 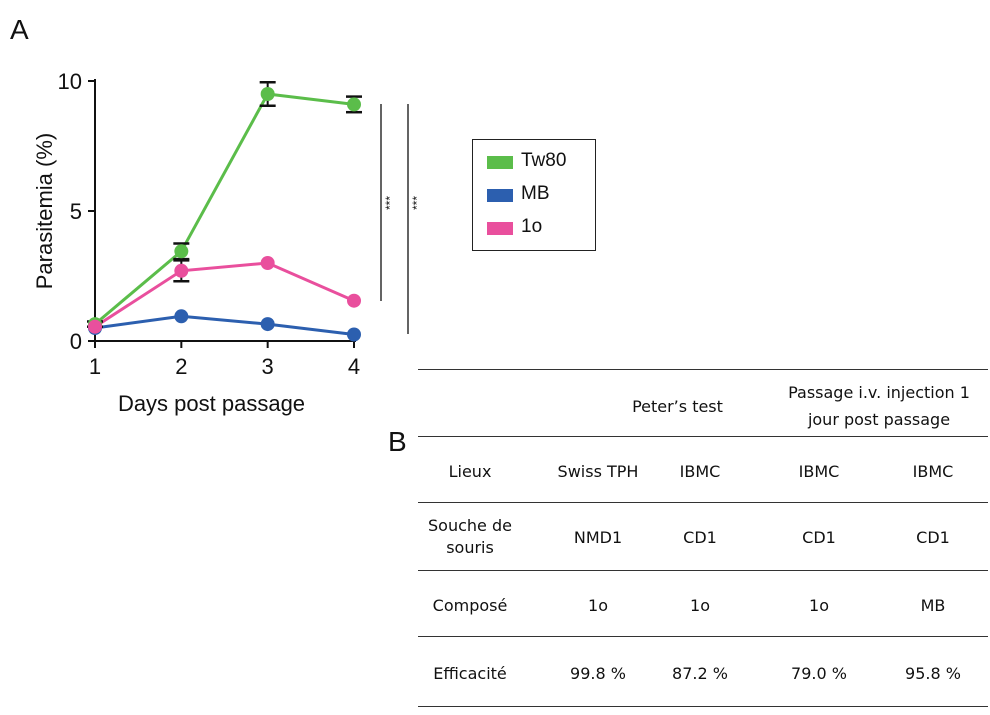 What do you see at coordinates (879, 392) in the screenshot?
I see `group-header-passage-line-1: Passage i.v. injection 1` at bounding box center [879, 392].